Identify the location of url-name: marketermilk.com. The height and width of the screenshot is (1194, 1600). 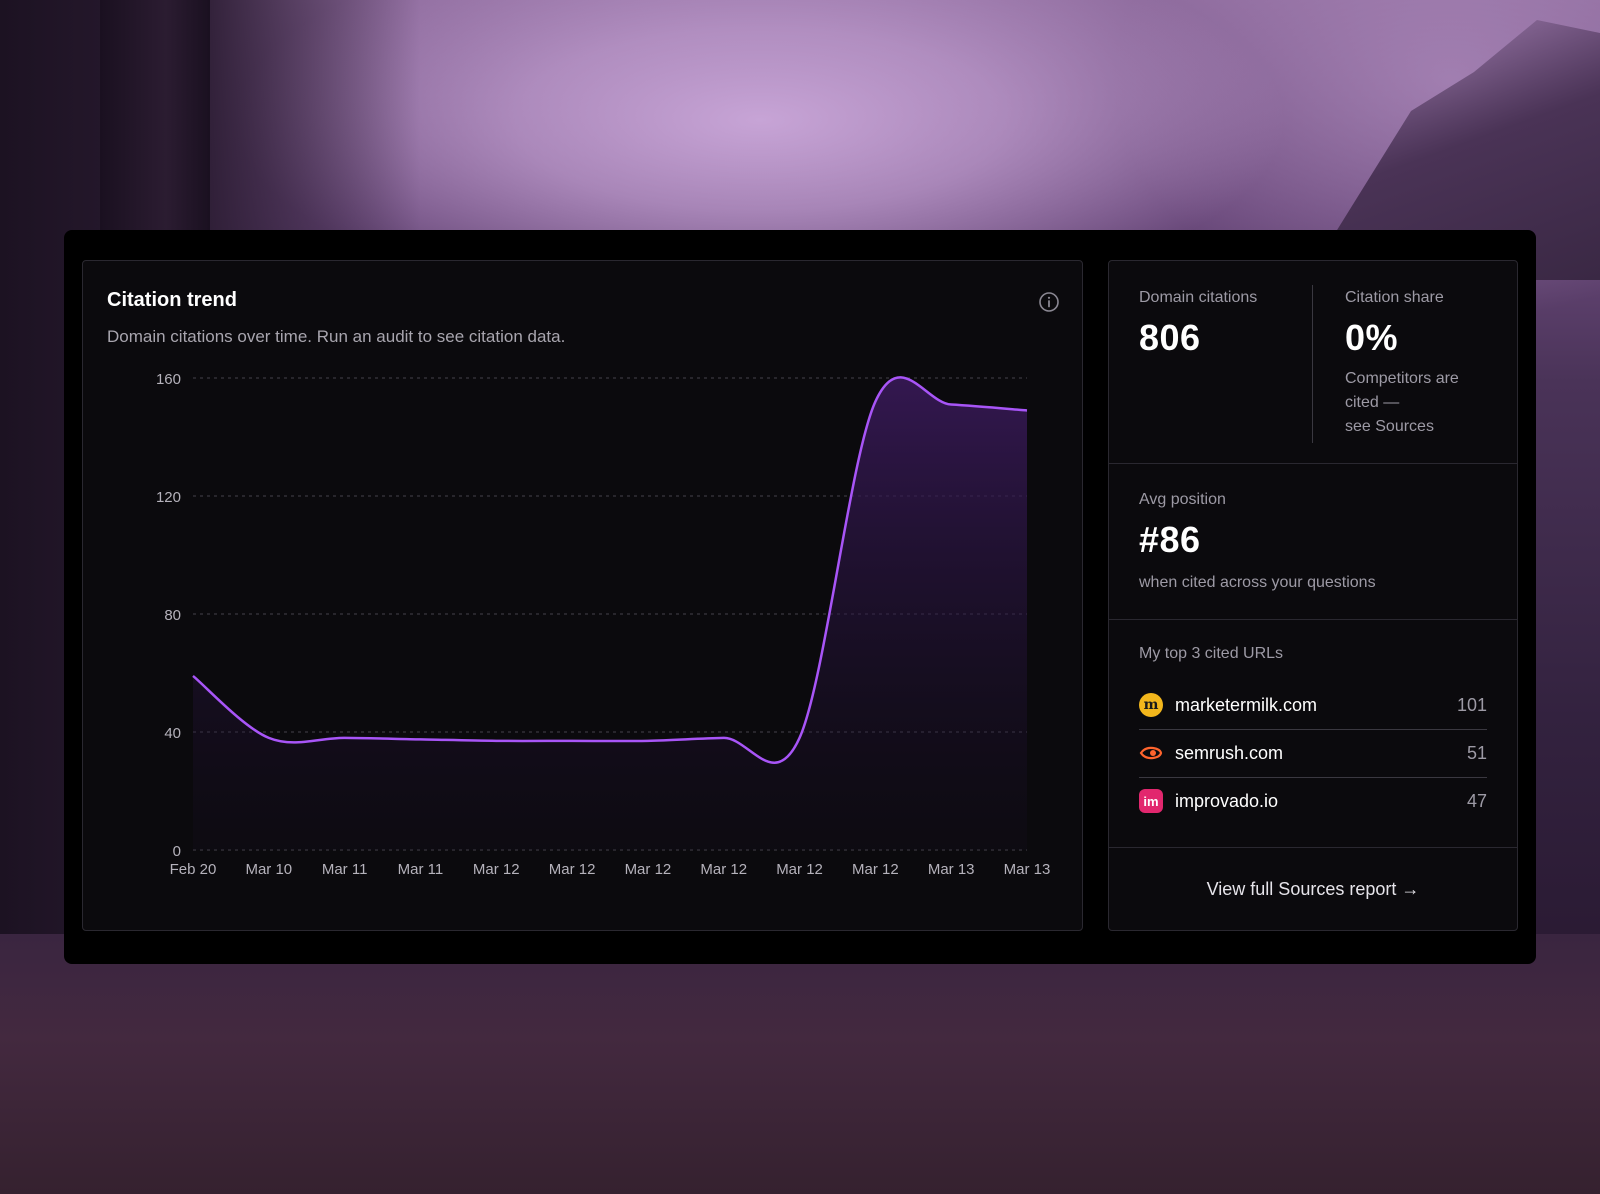
(1246, 704).